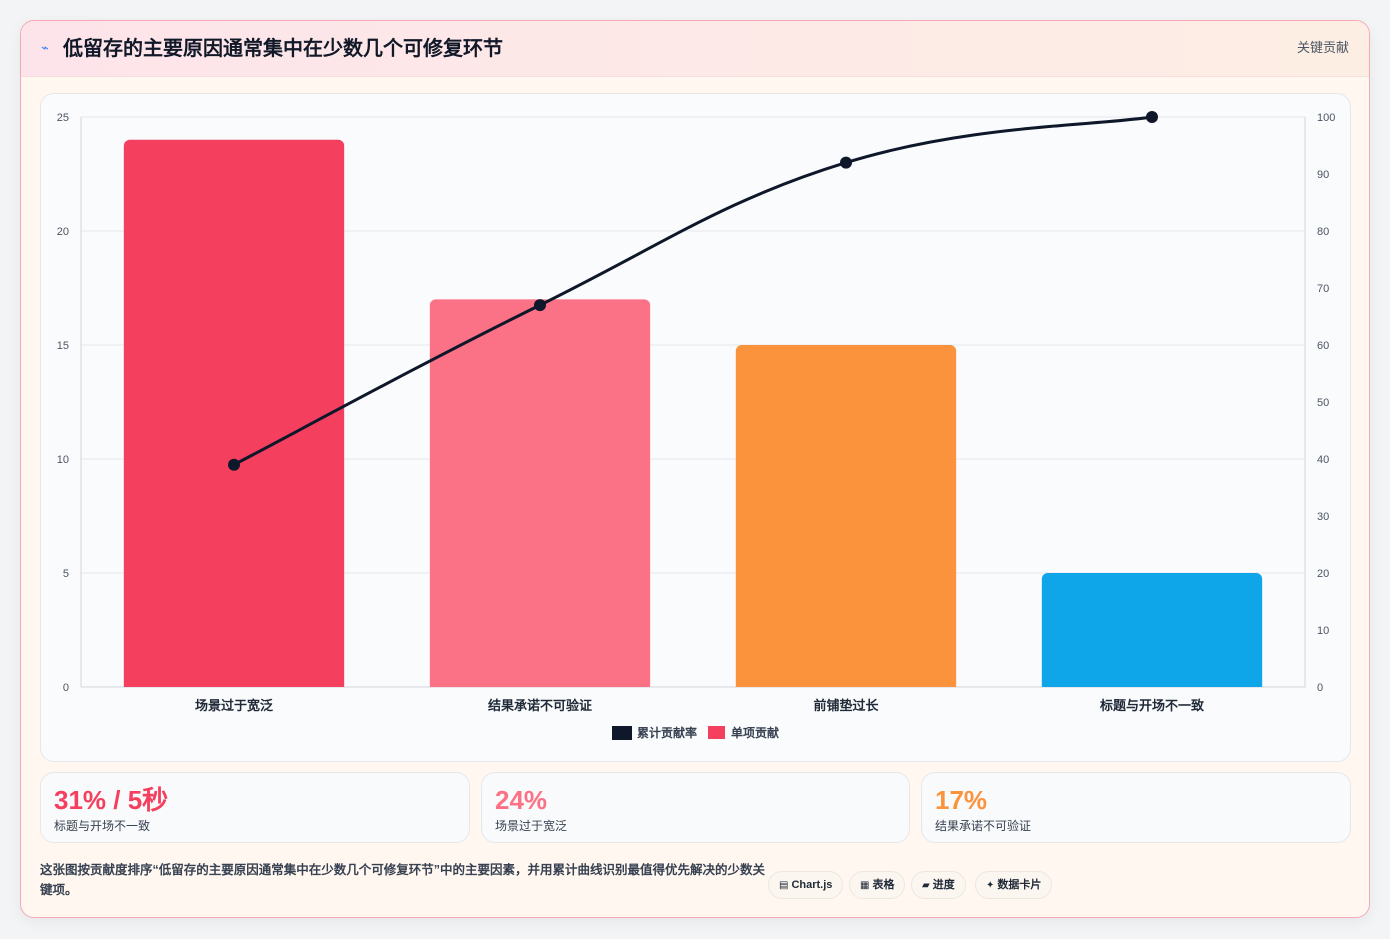 The width and height of the screenshot is (1390, 939). What do you see at coordinates (1323, 574) in the screenshot?
I see `y-right-tick-label: 20` at bounding box center [1323, 574].